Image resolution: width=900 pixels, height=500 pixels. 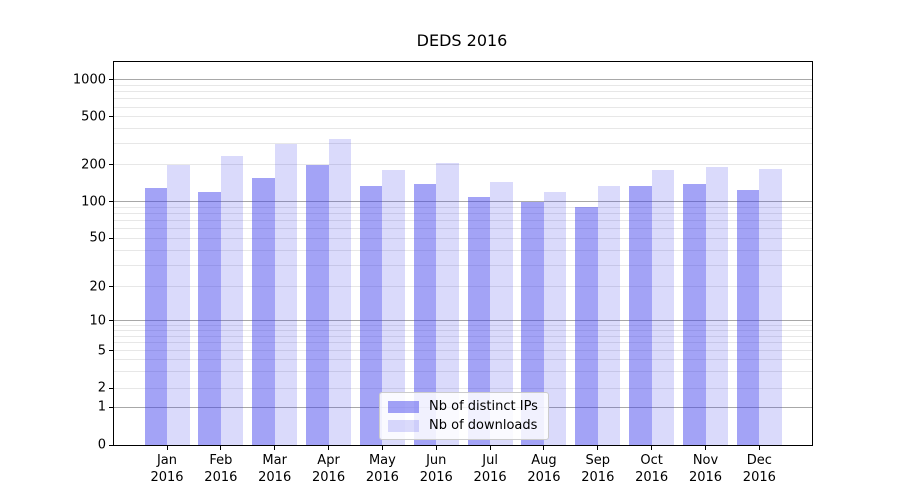 I want to click on x-tick-mark-mar, so click(x=275, y=448).